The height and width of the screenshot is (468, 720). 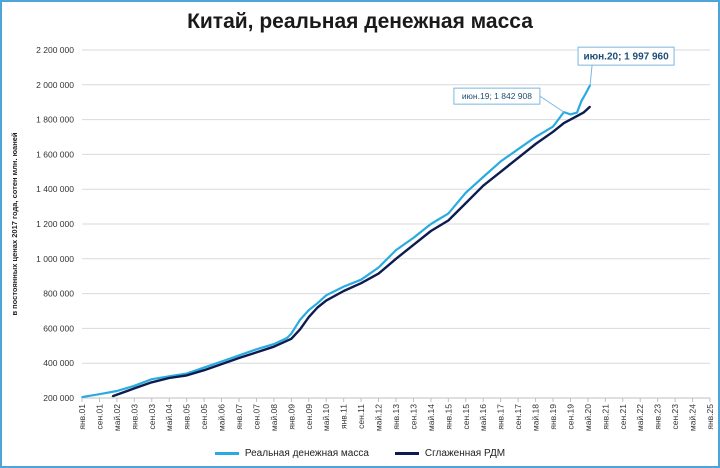 What do you see at coordinates (274, 417) in the screenshot?
I see `x-tick-label: май.08` at bounding box center [274, 417].